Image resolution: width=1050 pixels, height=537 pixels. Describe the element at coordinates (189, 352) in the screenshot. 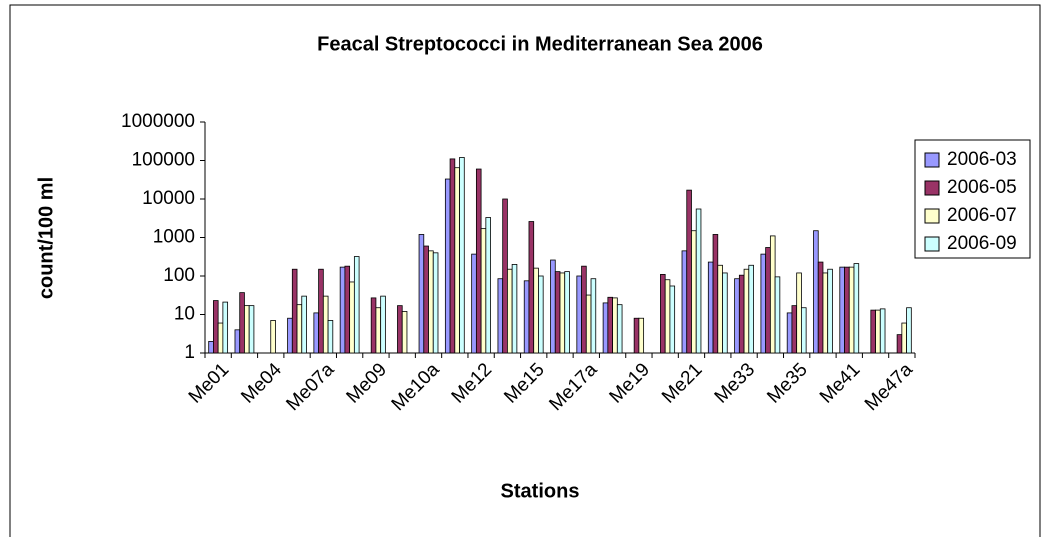

I see `y-tick-label: 1` at that location.